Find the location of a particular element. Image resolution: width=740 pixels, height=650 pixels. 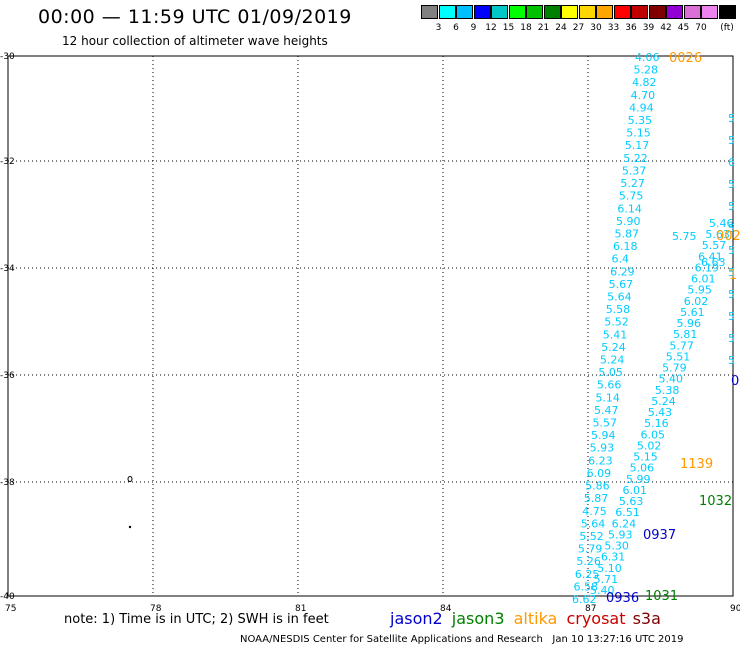

pass-time-label: 1031 is located at coordinates (661, 596).